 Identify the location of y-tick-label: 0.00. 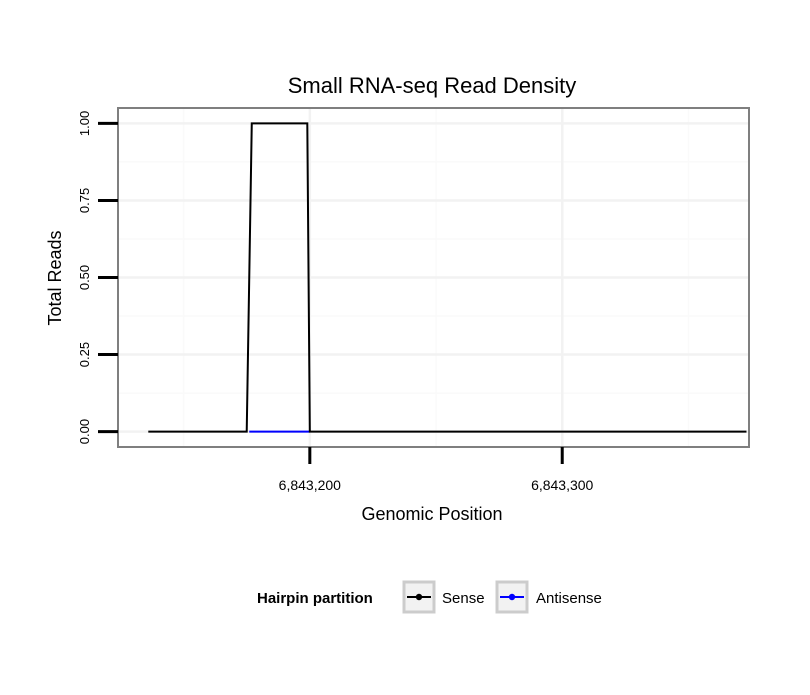
(84, 431).